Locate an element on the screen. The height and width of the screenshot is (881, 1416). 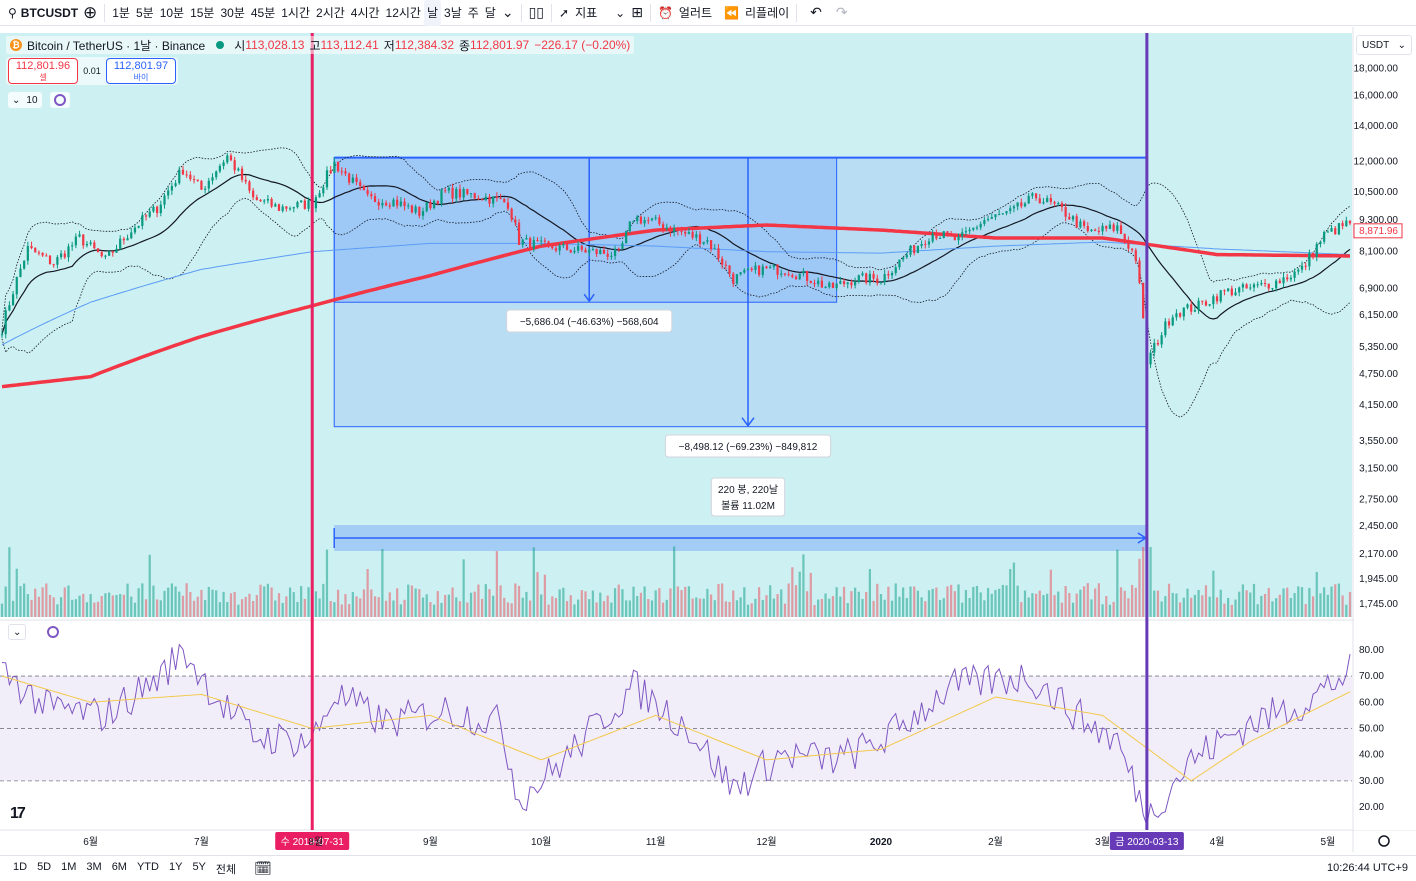
close-value: 112,801.97 is located at coordinates (500, 45).